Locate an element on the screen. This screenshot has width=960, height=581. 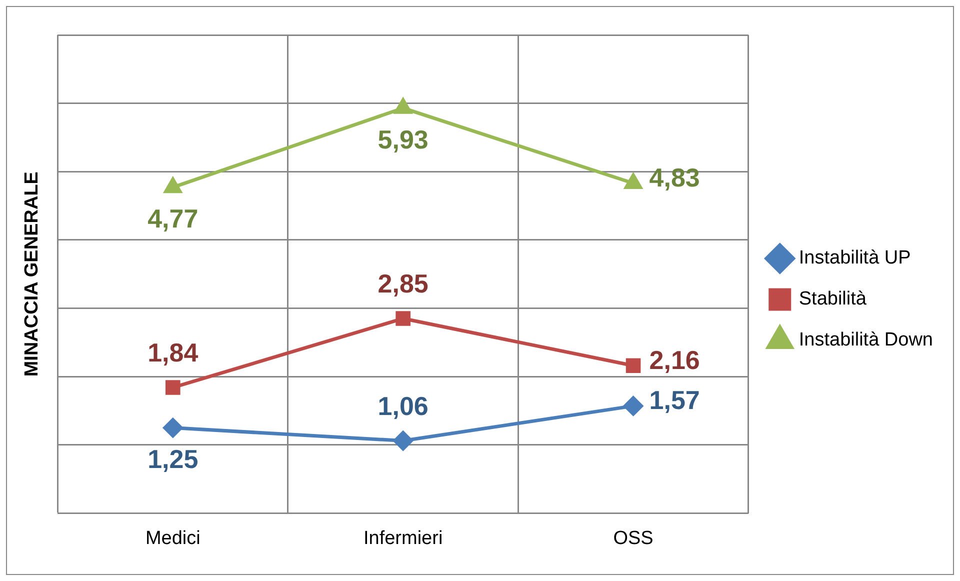
x-tick-label: Infermieri is located at coordinates (403, 538).